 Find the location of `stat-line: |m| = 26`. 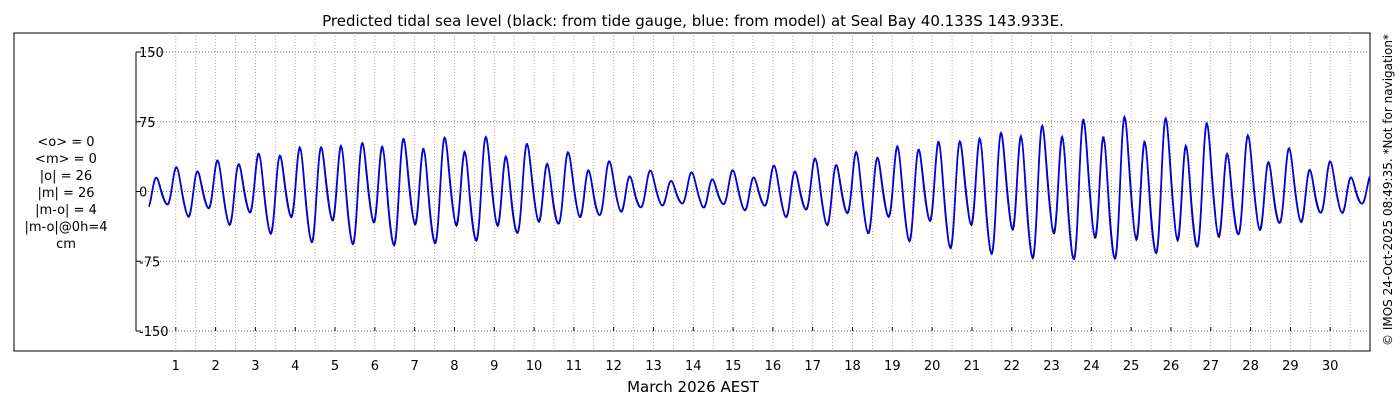

stat-line: |m| = 26 is located at coordinates (65, 193).